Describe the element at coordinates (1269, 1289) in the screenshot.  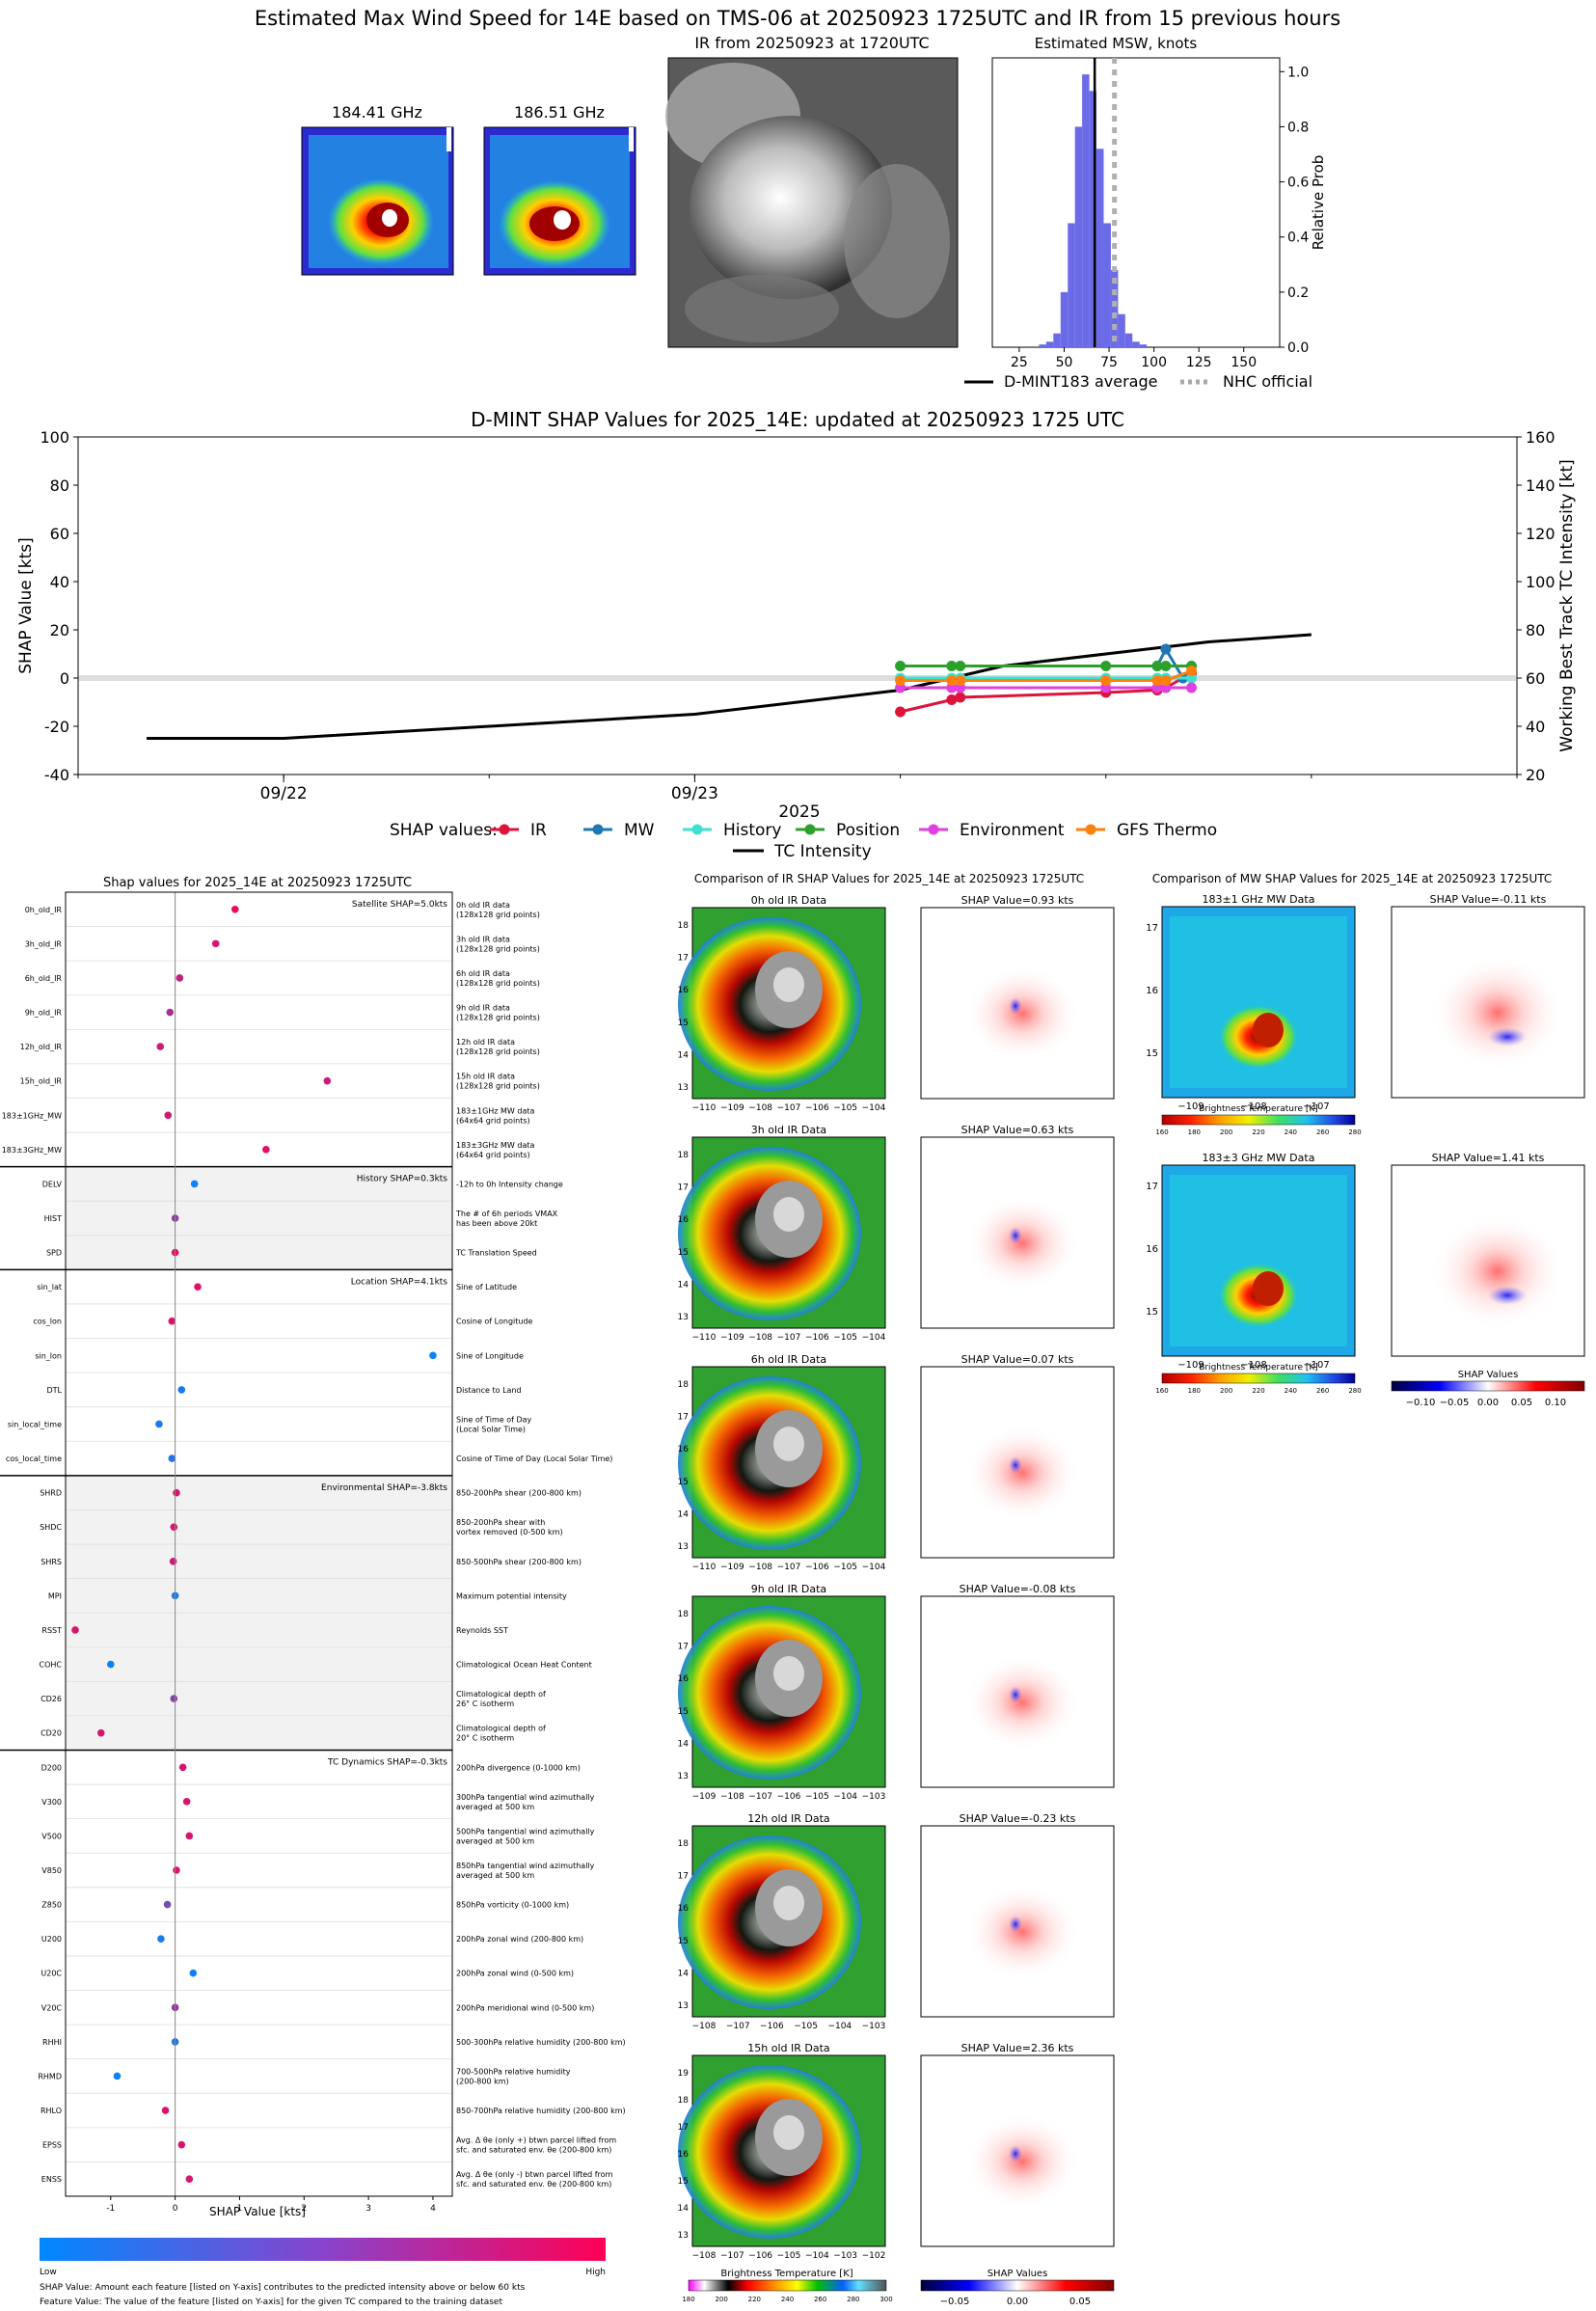
I see `mw-storm-core` at that location.